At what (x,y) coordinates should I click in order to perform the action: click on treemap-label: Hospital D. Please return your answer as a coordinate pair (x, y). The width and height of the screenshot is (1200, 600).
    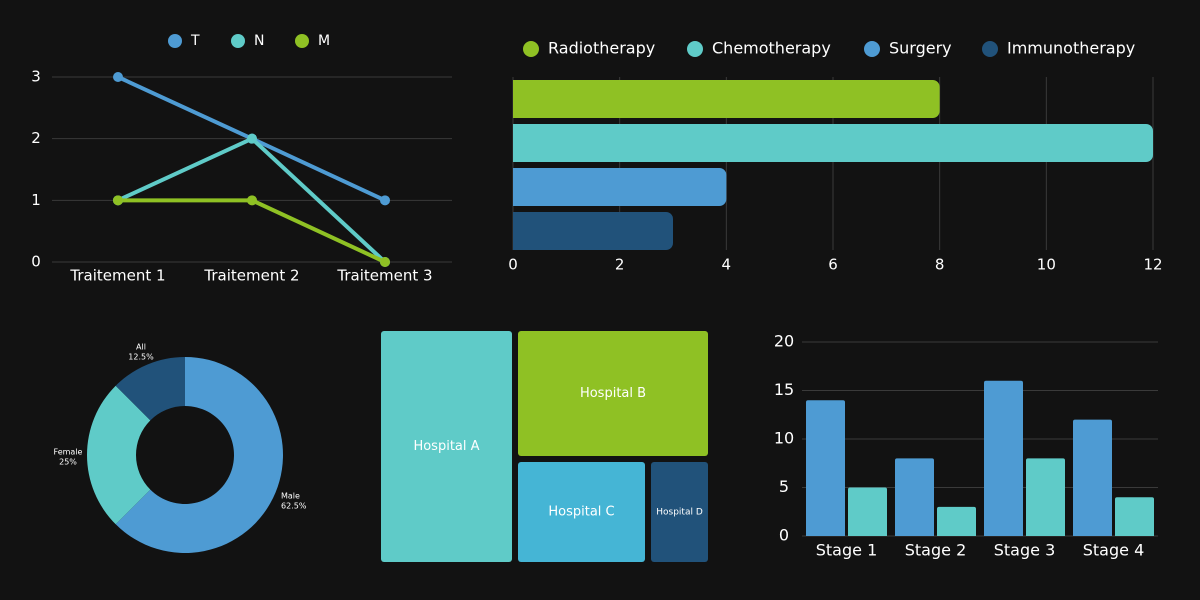
    Looking at the image, I should click on (679, 513).